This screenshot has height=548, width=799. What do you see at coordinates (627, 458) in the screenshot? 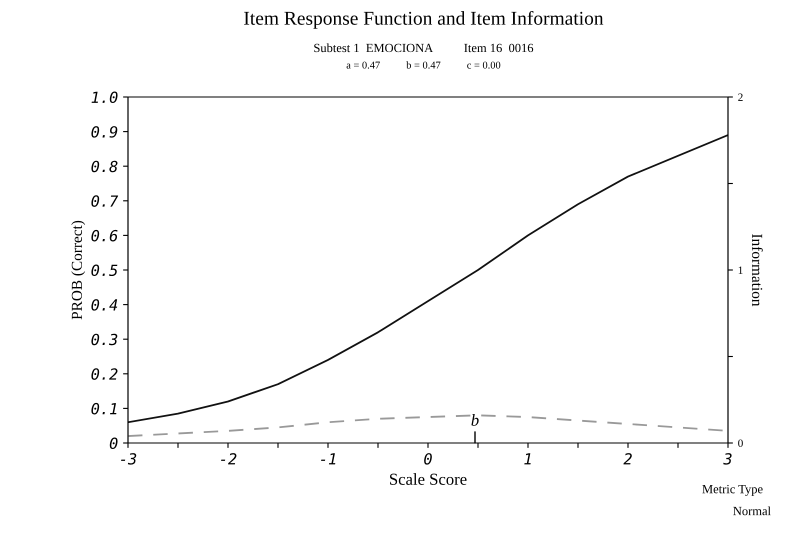
I see `x-tick-label: 2` at bounding box center [627, 458].